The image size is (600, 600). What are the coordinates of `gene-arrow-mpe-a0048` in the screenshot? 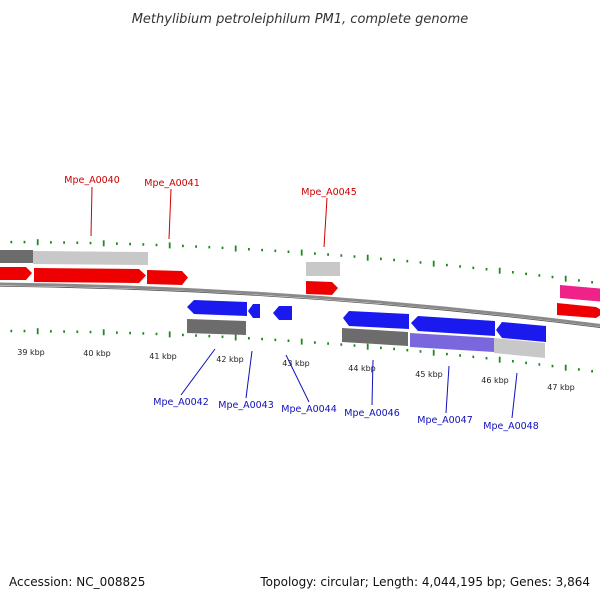 It's located at (521, 332).